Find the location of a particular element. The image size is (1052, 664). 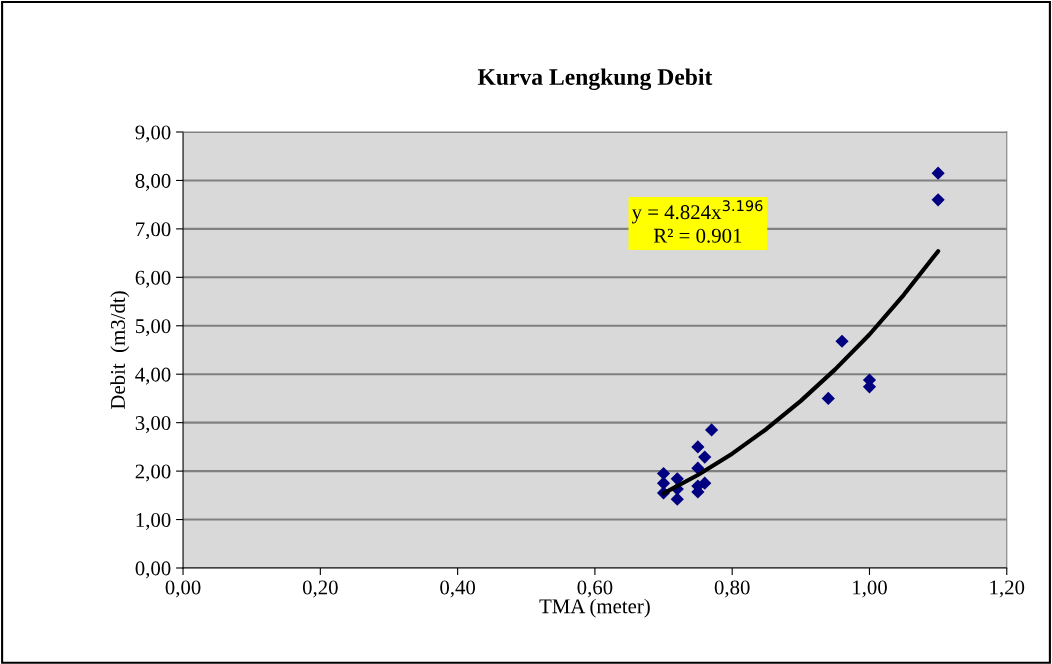

y-axis-title: Debit (m3/dt) is located at coordinates (120, 350).